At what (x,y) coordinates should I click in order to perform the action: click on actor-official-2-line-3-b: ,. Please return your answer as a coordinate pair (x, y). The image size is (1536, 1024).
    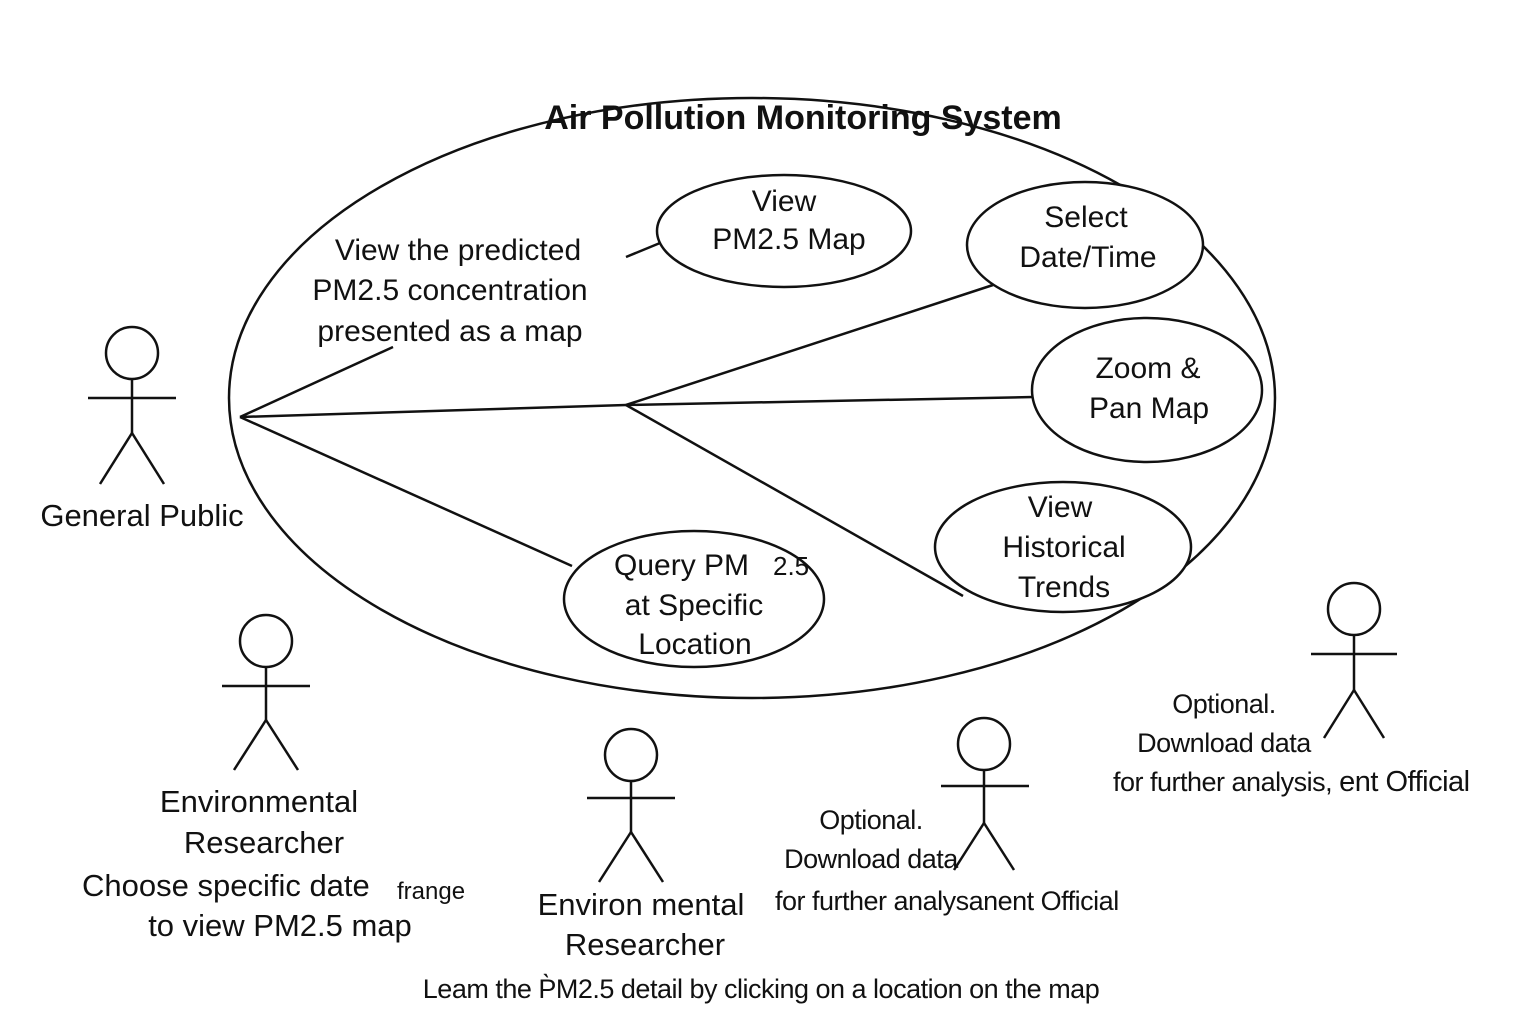
    Looking at the image, I should click on (1332, 782).